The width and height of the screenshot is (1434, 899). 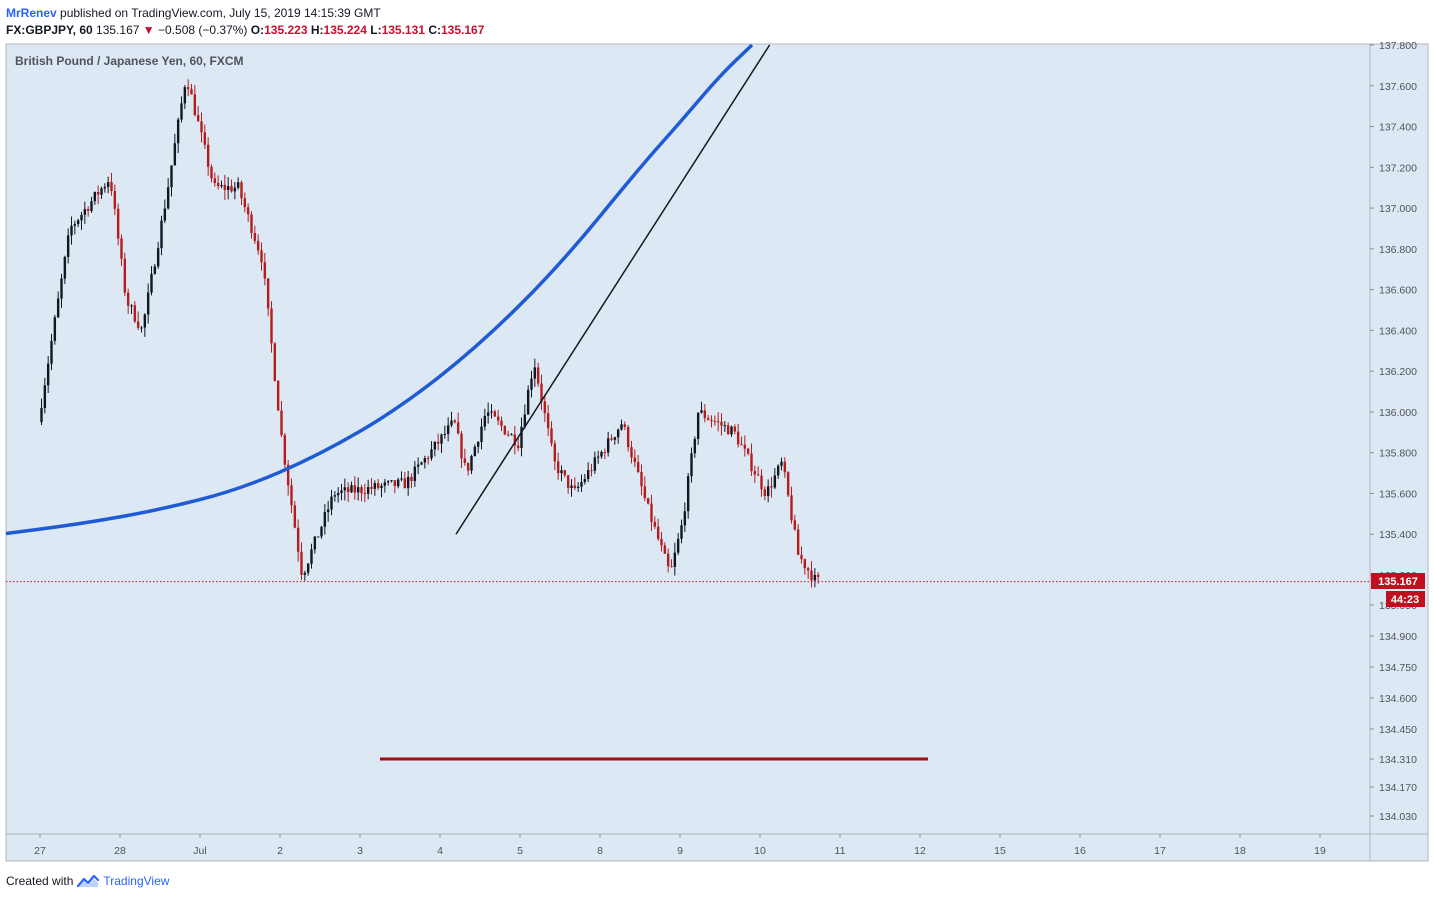 I want to click on price-tick-label: 135.400, so click(x=1398, y=535).